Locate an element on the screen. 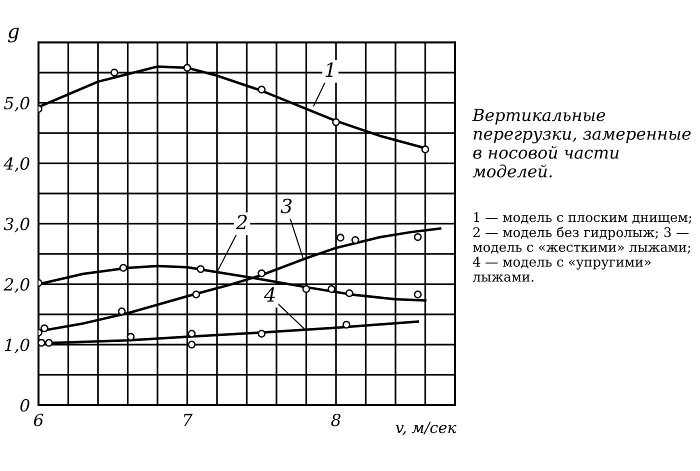 This screenshot has width=700, height=471. text: 1 — модель с плоским днищем; 2 — модель без гидролыж; 3 — модель с «жесткими» лыжами; 4 — модель с «упругими» лыжами. is located at coordinates (582, 247).